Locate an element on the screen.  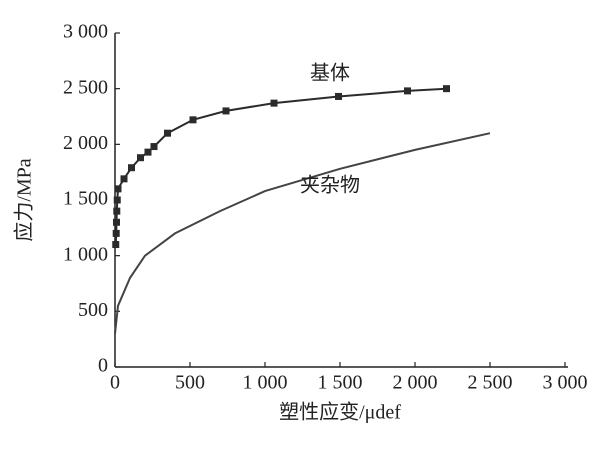
x-tick-label: 0 is located at coordinates (115, 383).